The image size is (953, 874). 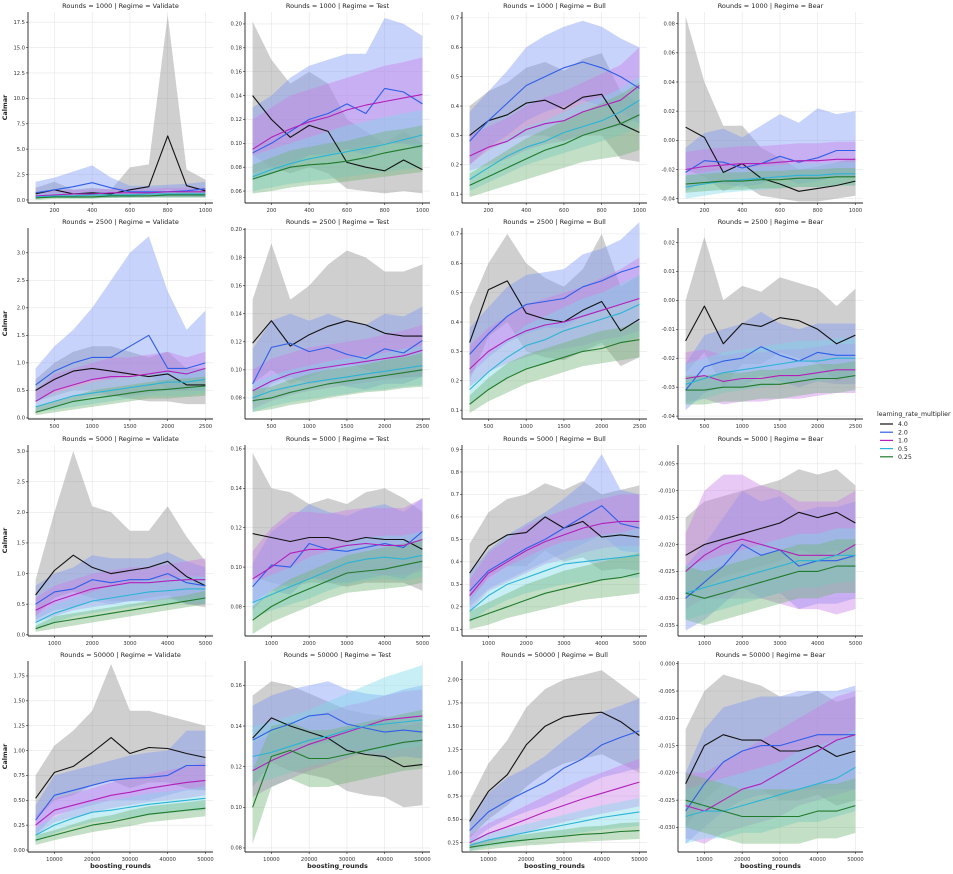 I want to click on band-0.25, so click(x=120, y=822).